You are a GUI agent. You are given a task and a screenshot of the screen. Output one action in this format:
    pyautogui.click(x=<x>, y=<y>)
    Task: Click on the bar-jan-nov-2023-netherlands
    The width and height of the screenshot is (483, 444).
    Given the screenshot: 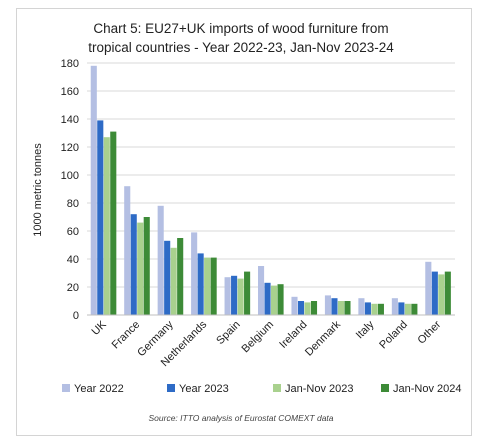 What is the action you would take?
    pyautogui.click(x=207, y=286)
    